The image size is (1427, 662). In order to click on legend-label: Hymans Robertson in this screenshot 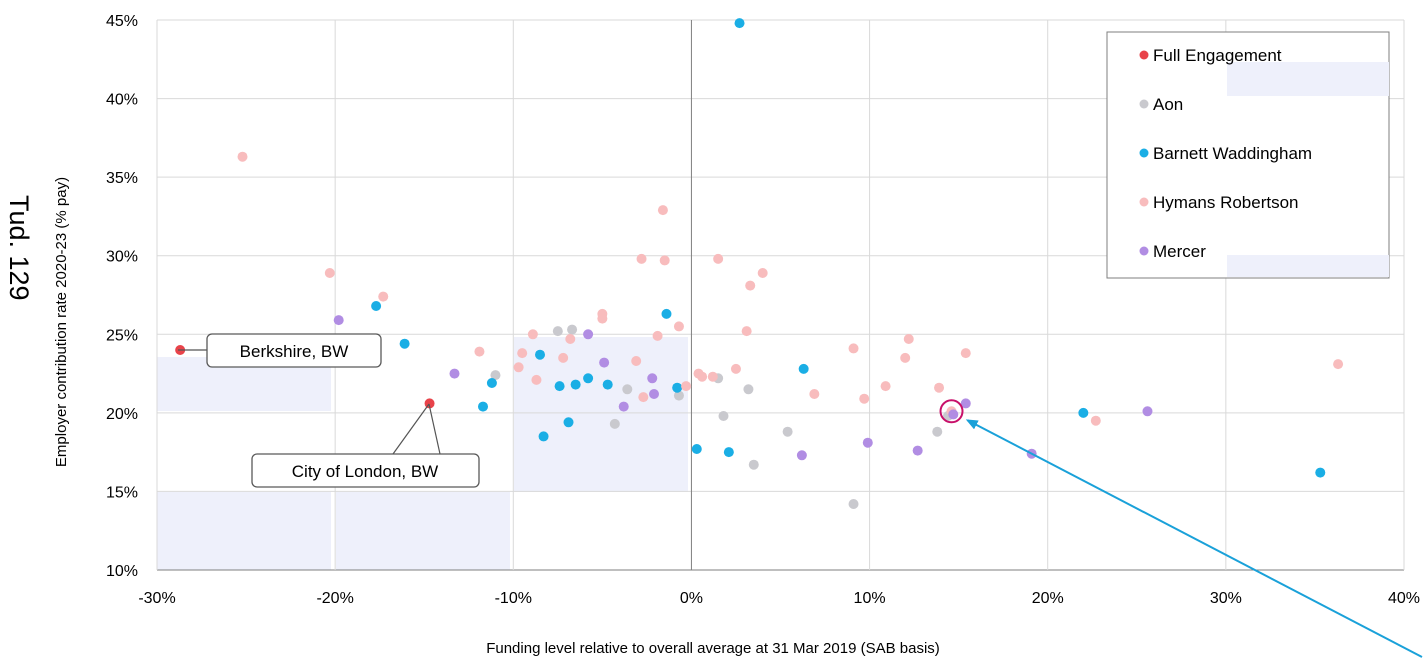, I will do `click(1226, 202)`.